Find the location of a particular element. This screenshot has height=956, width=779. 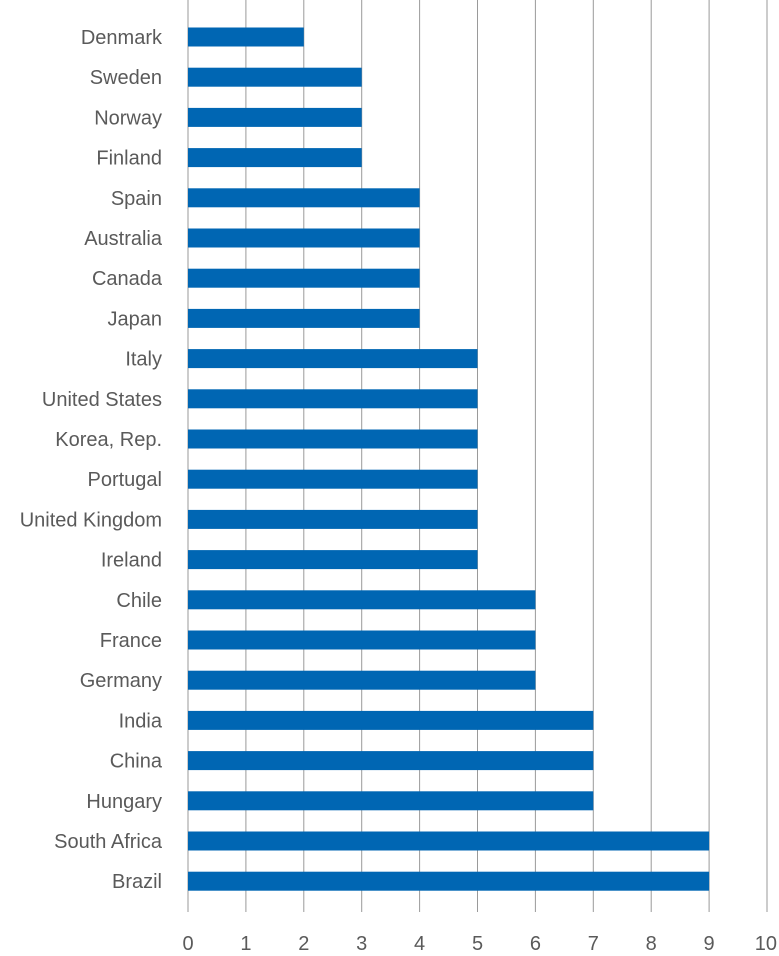

category-label: Hungary is located at coordinates (124, 802).